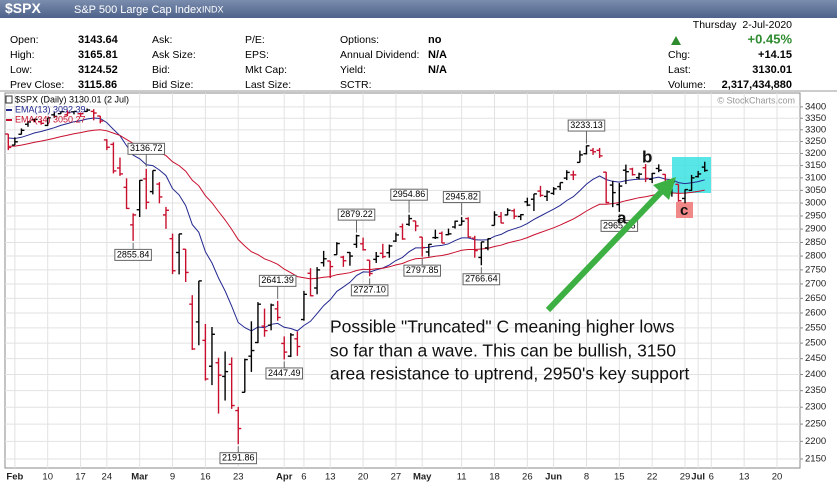 This screenshot has width=837, height=482. What do you see at coordinates (815, 298) in the screenshot?
I see `y-tick-label: 2650` at bounding box center [815, 298].